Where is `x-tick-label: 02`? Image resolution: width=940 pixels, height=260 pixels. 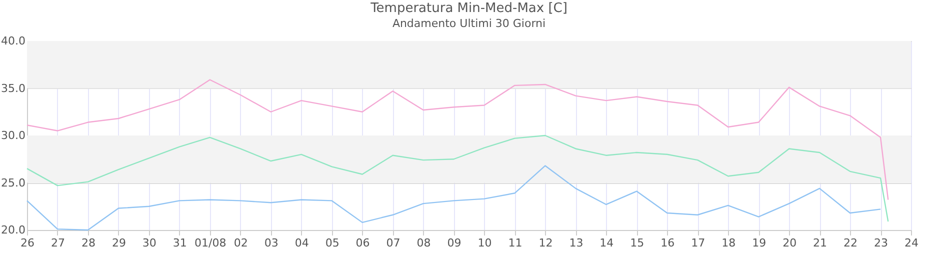 x-tick-label: 02 is located at coordinates (241, 243).